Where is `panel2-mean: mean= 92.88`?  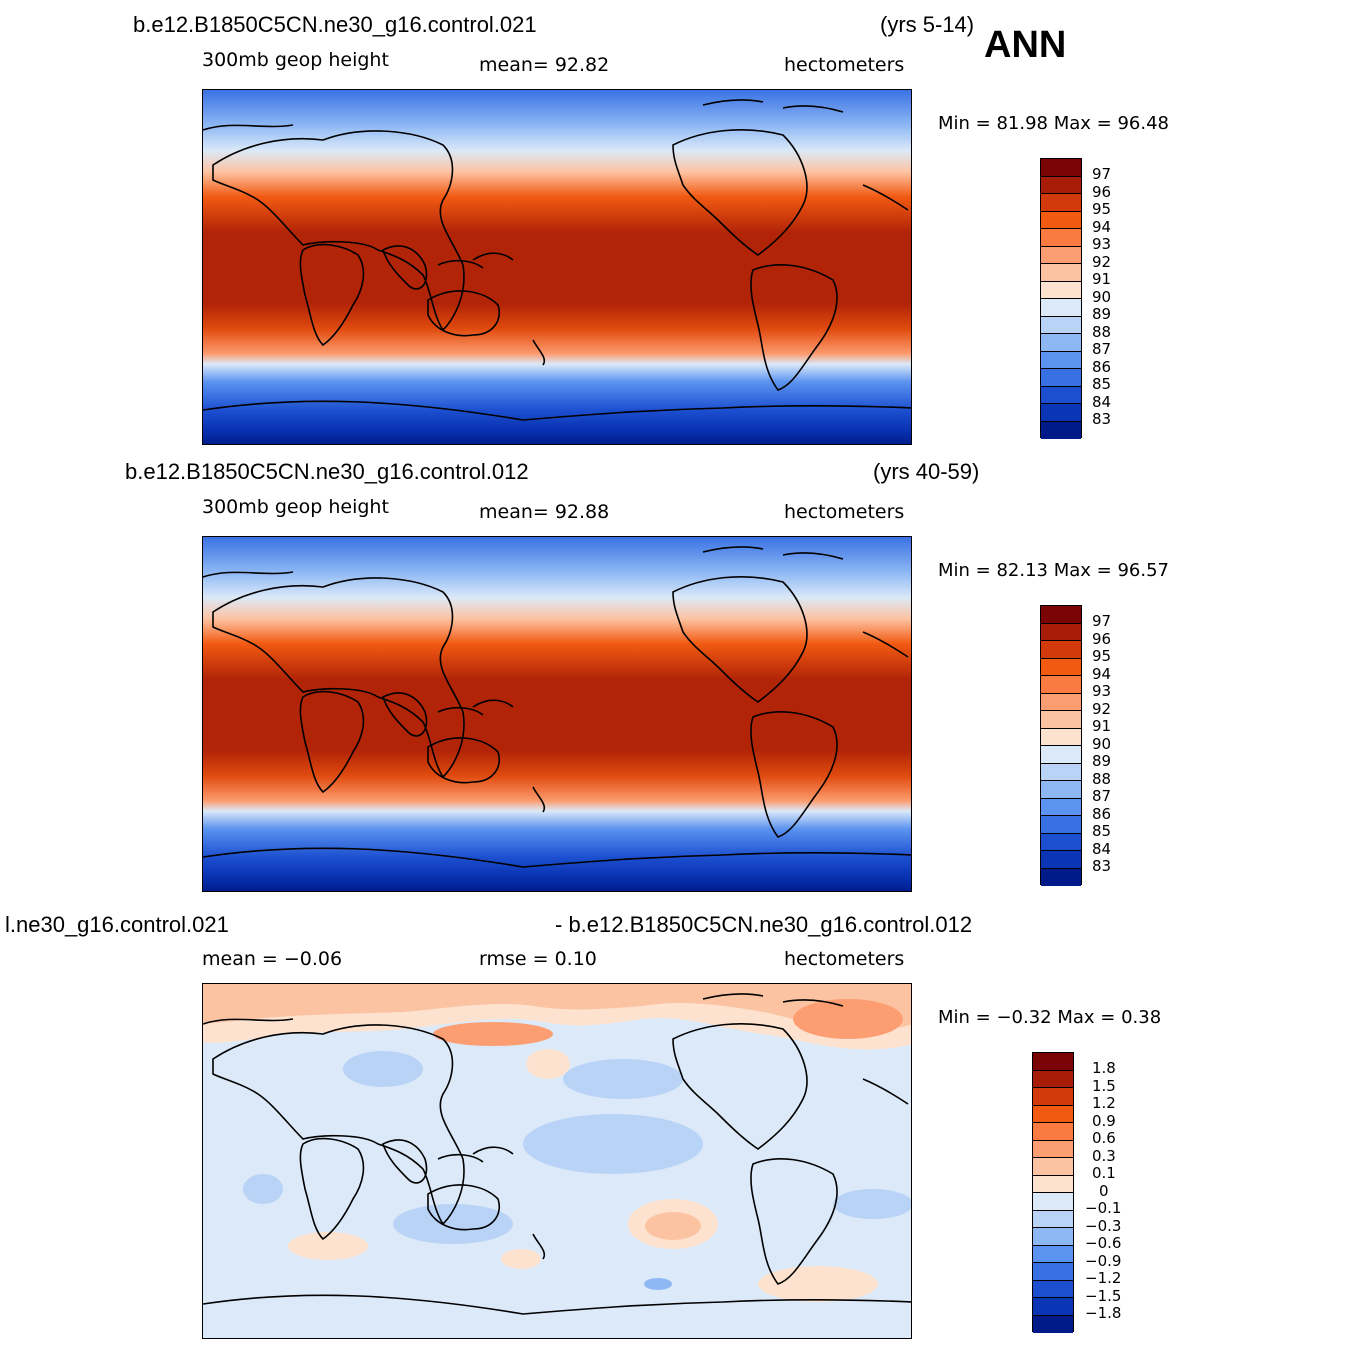 panel2-mean: mean= 92.88 is located at coordinates (544, 512).